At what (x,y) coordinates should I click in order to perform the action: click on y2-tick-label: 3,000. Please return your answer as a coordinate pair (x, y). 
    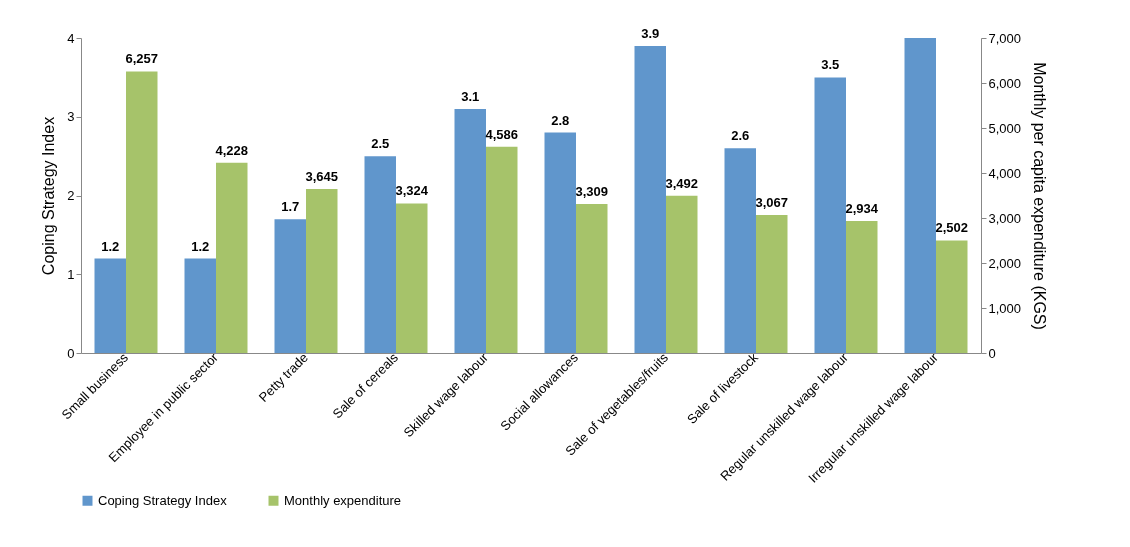
    Looking at the image, I should click on (1005, 218).